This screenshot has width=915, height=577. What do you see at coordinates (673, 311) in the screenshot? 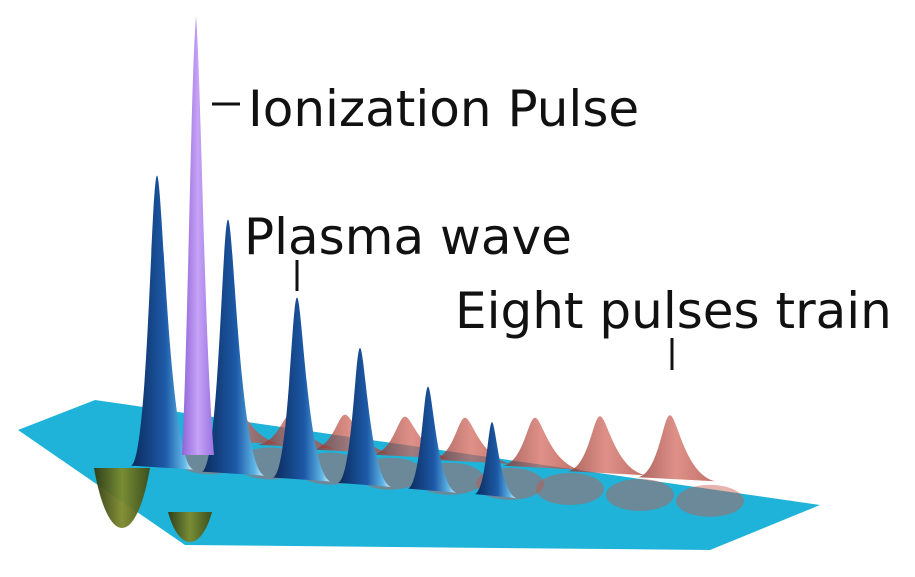
I see `pulse-train-label: Eight pulses train` at bounding box center [673, 311].